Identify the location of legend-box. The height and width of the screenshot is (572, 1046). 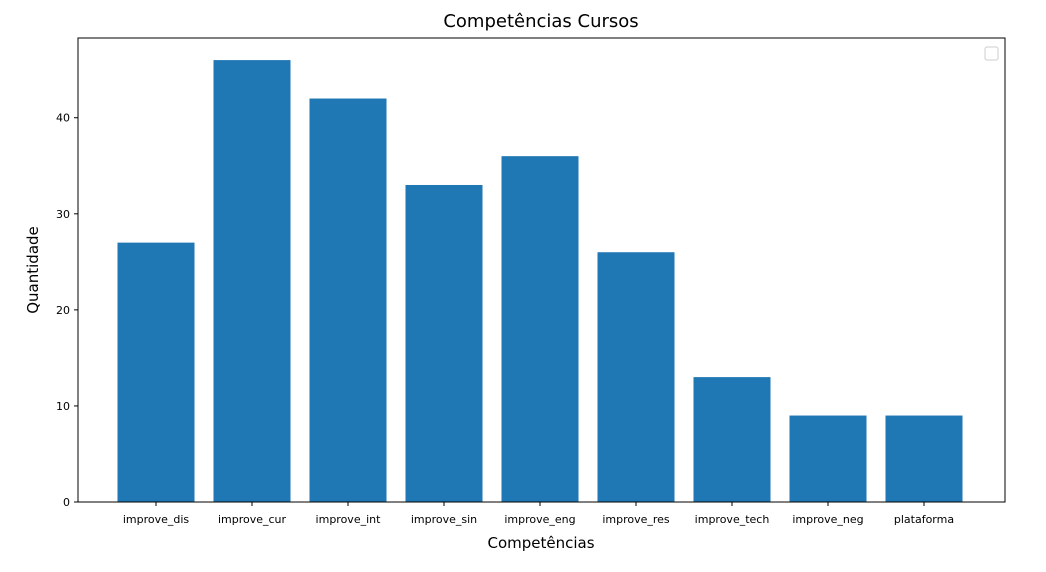
(991, 53).